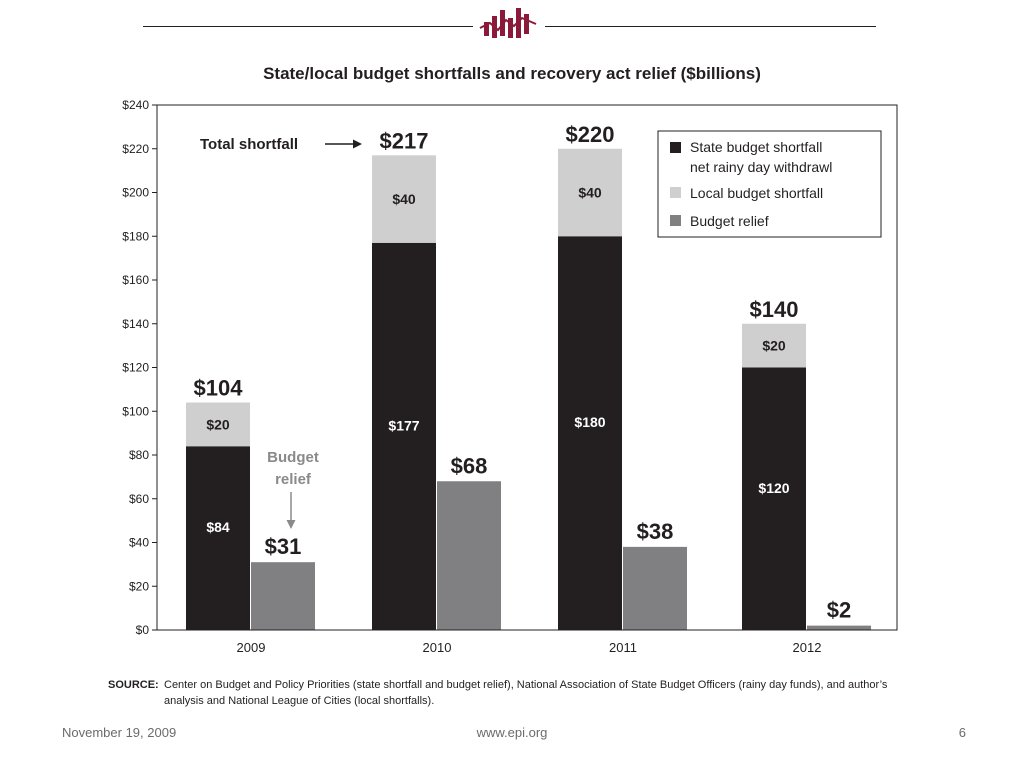 The image size is (1024, 768). Describe the element at coordinates (135, 236) in the screenshot. I see `y-tick-label: $180` at that location.